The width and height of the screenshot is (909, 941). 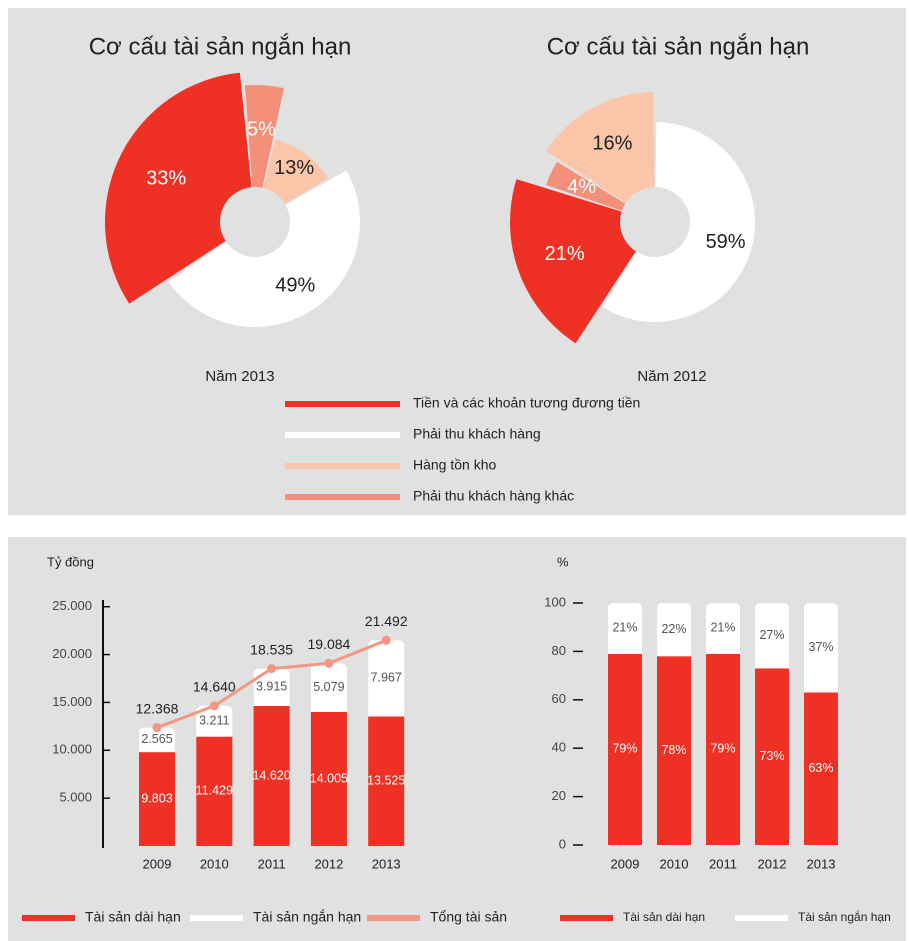 What do you see at coordinates (75, 797) in the screenshot?
I see `y-tick-label: 5.000` at bounding box center [75, 797].